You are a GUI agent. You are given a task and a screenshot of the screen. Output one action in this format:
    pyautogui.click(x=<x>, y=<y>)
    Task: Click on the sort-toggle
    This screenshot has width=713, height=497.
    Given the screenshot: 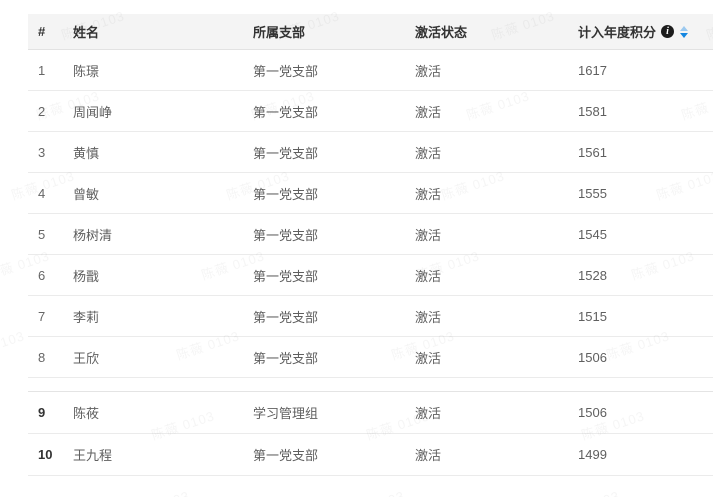 What is the action you would take?
    pyautogui.click(x=684, y=31)
    